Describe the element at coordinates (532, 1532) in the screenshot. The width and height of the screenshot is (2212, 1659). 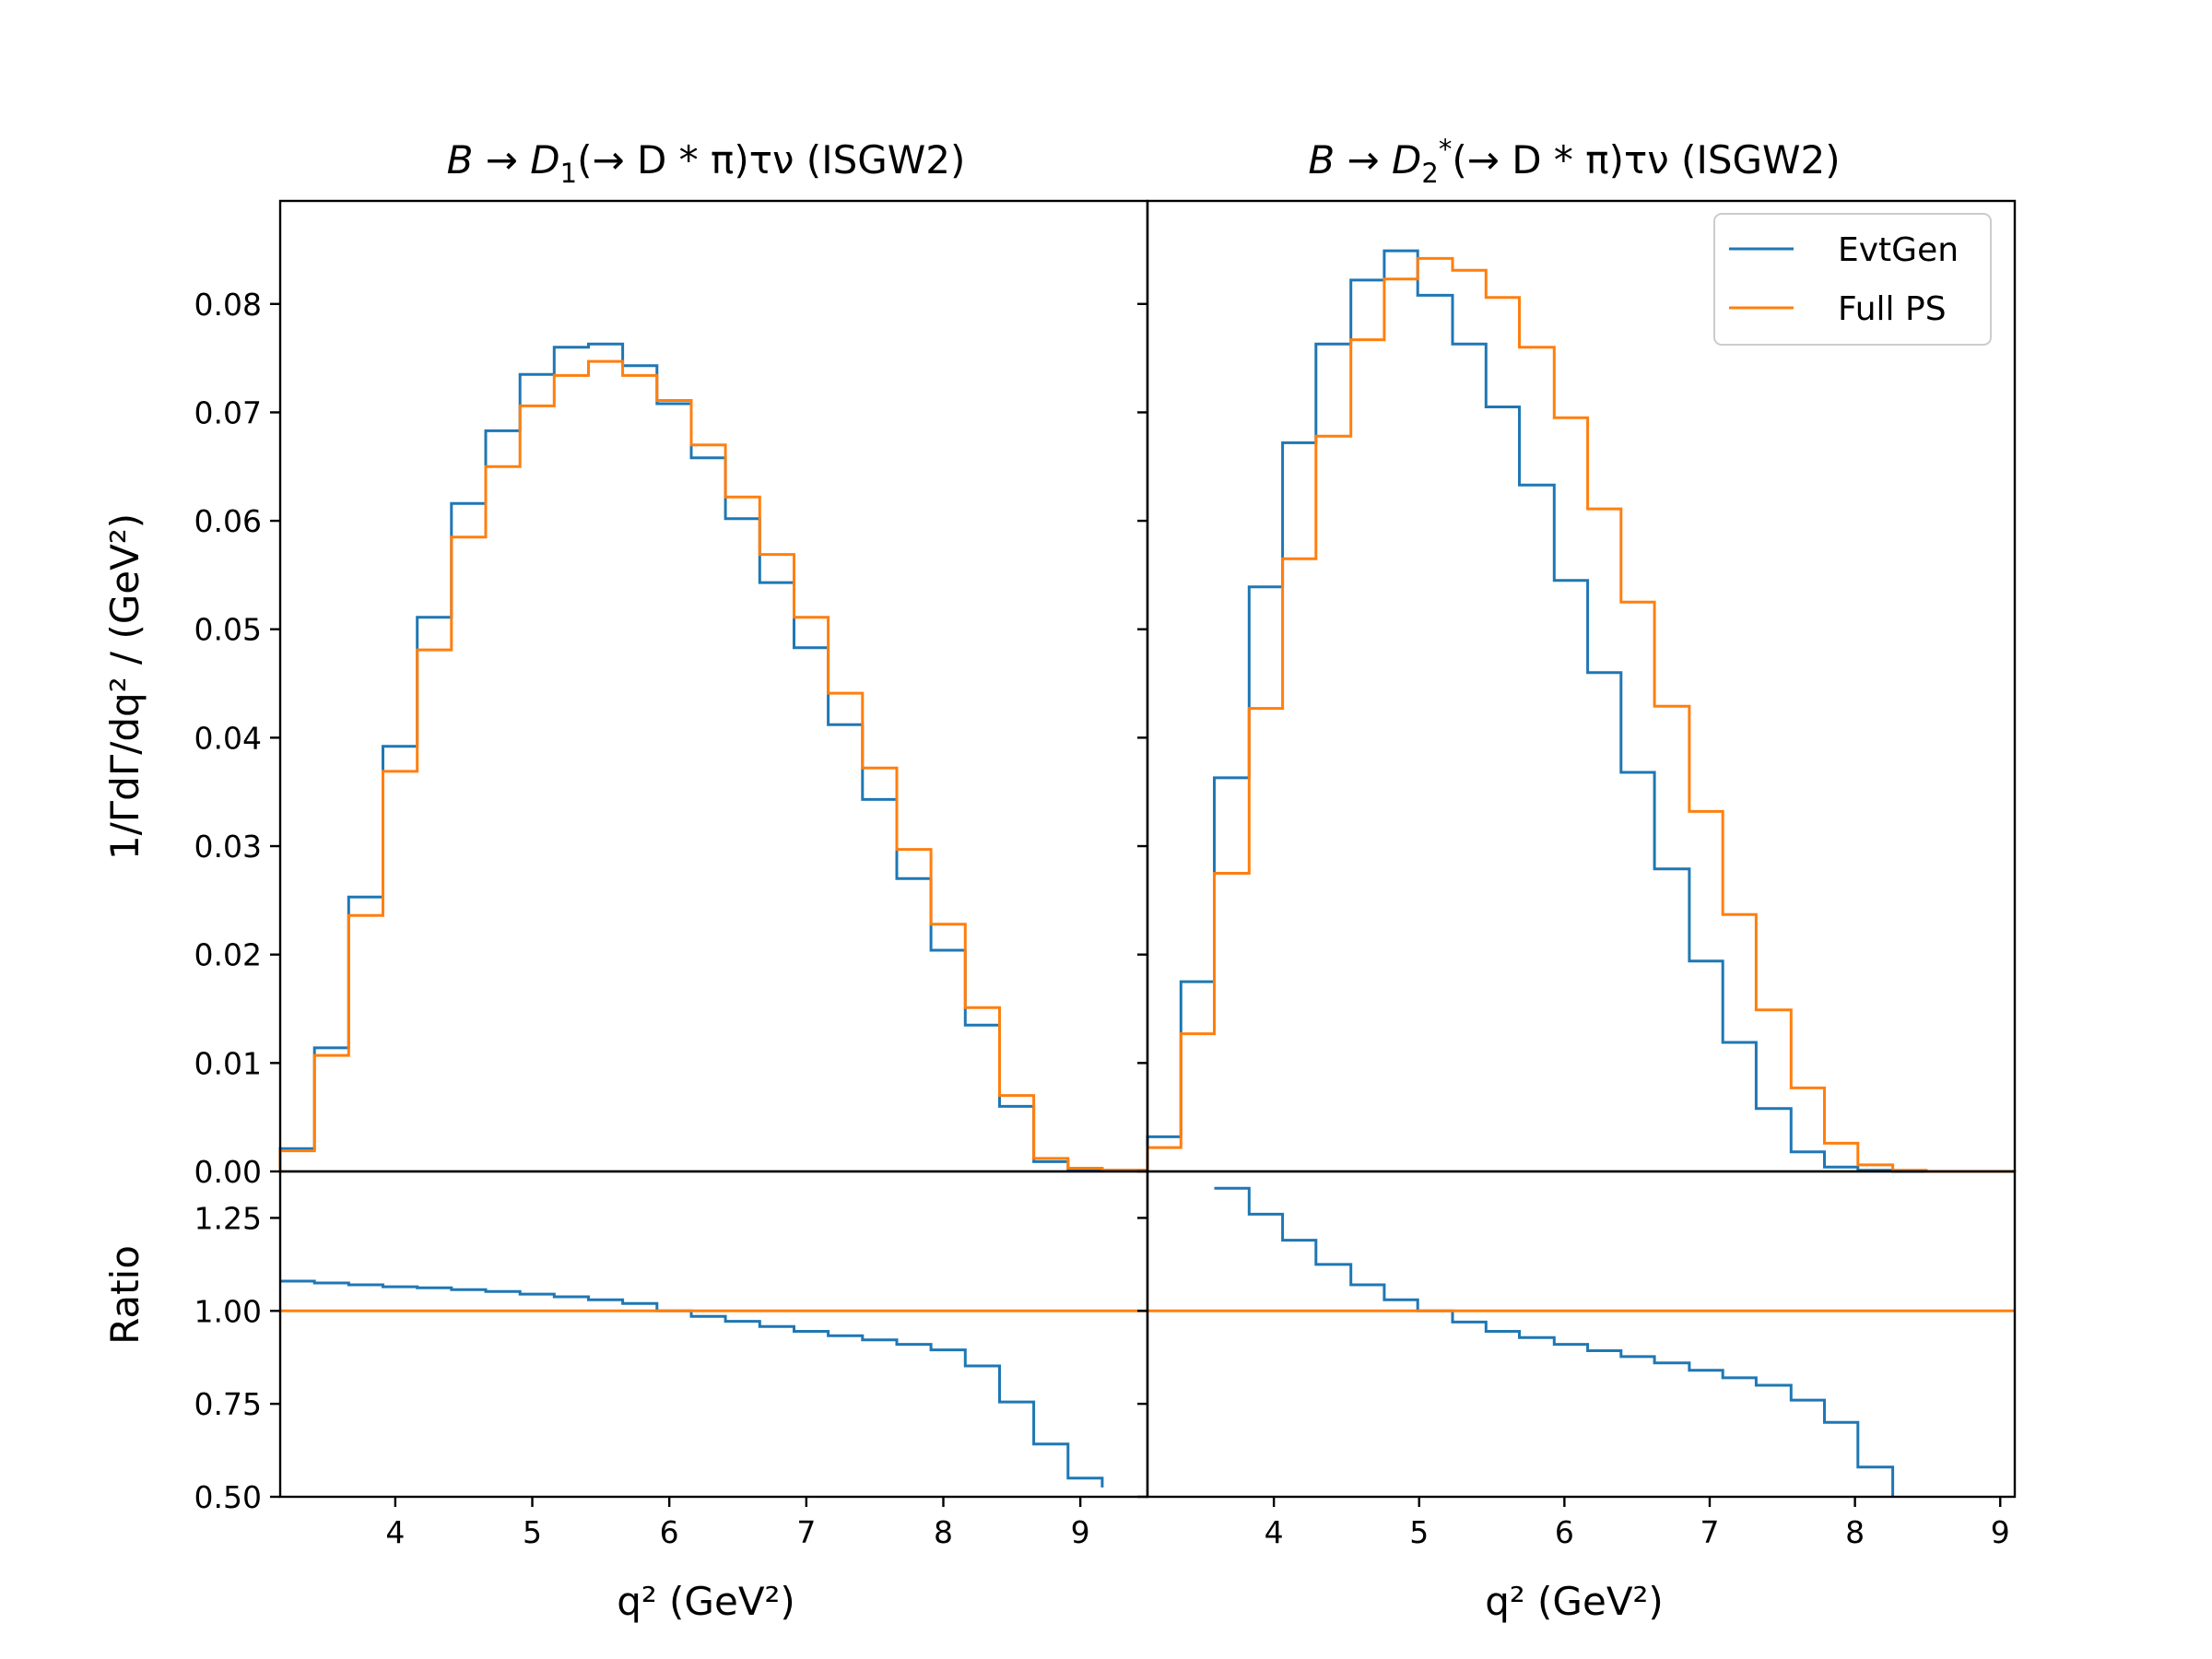
I see `xtick-label-left-1: 5` at that location.